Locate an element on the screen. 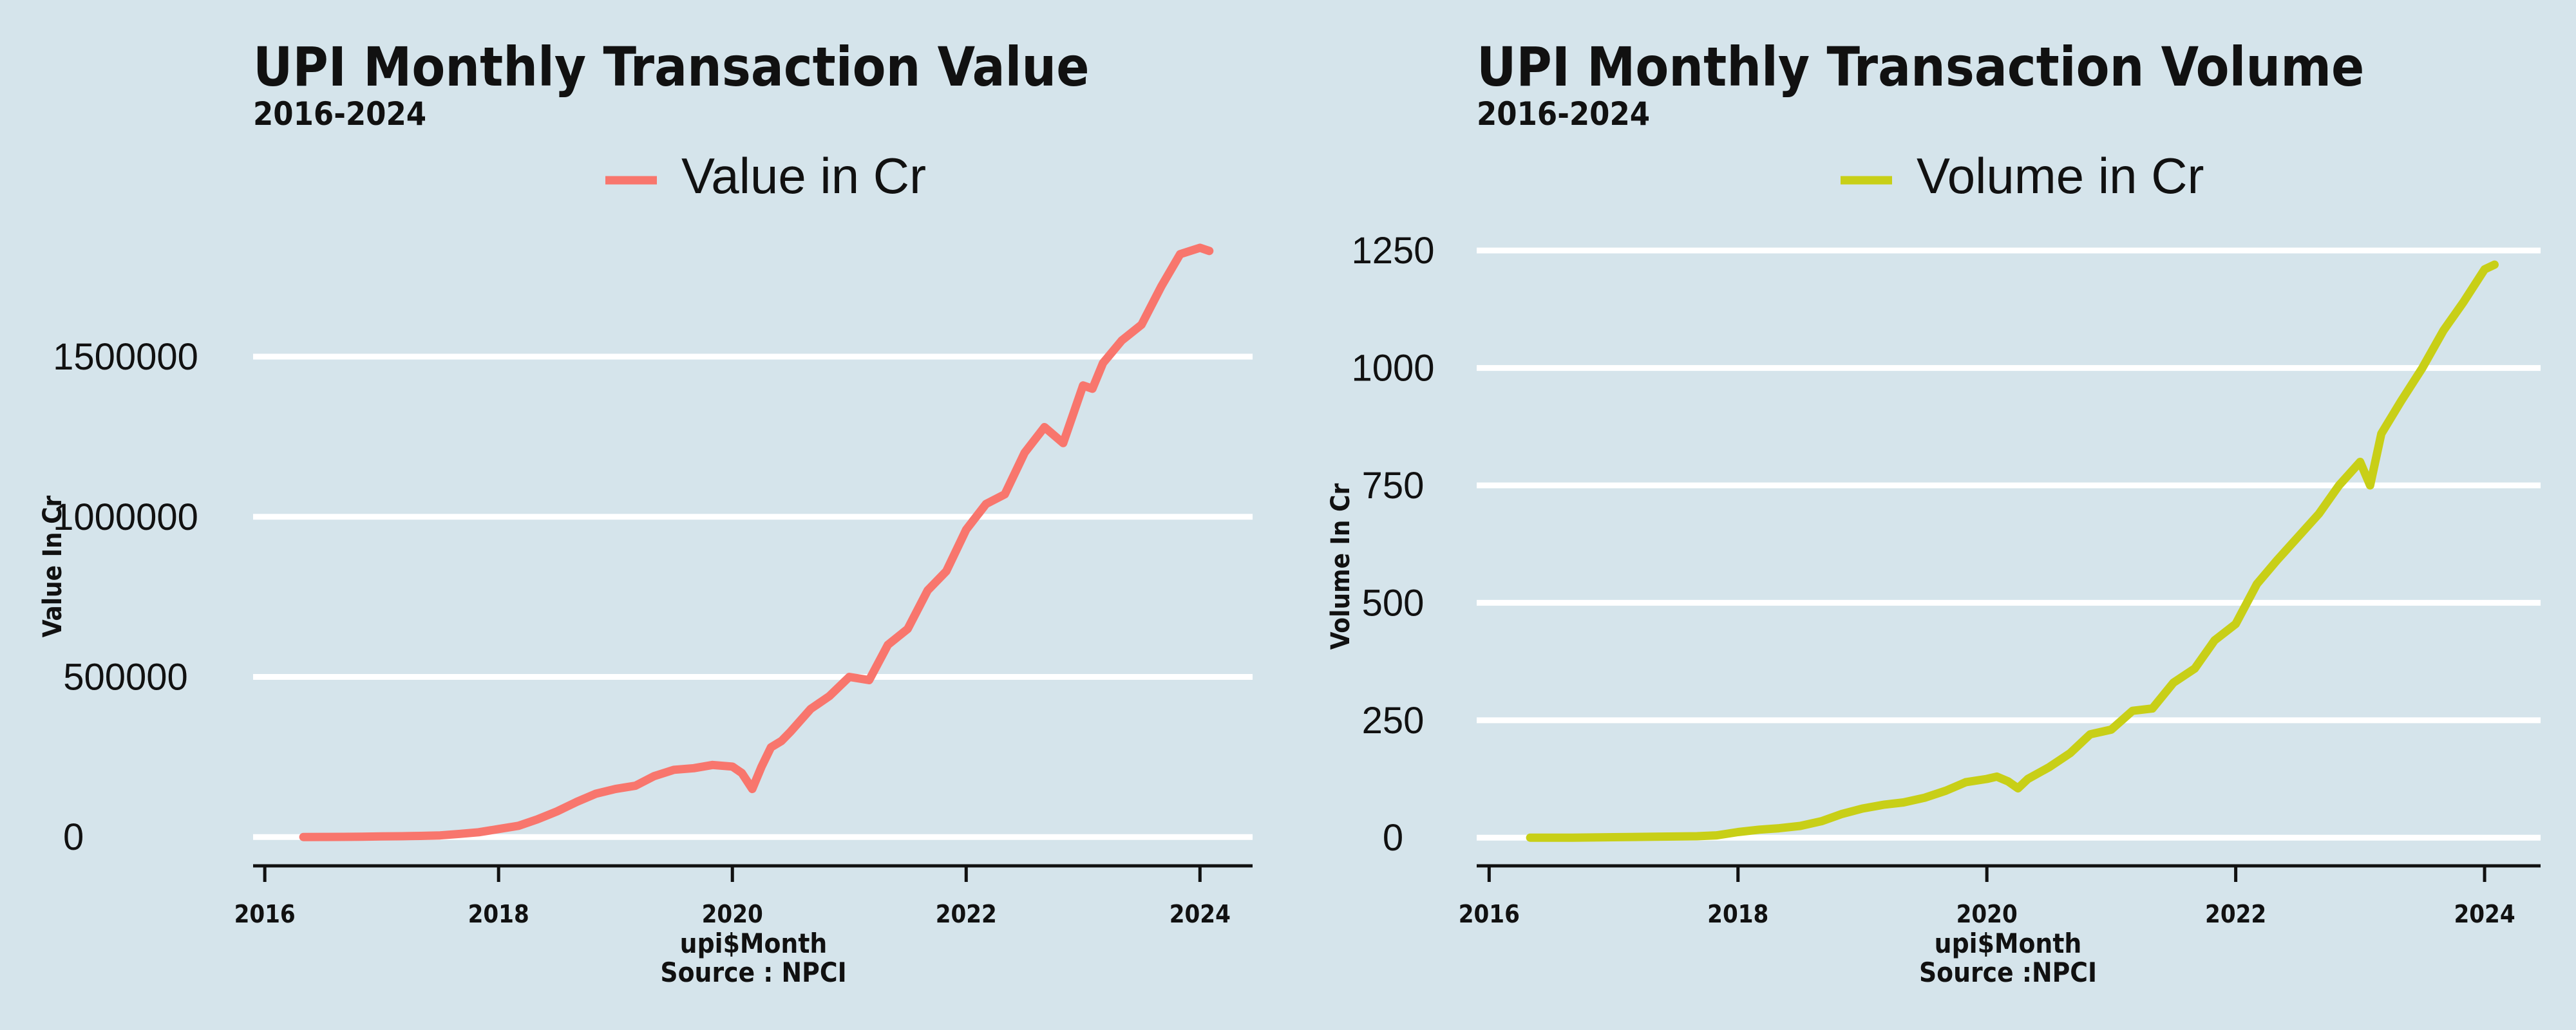 The width and height of the screenshot is (2576, 1030). y-tick-labels: 0 500000 1000000 1500000 is located at coordinates (125, 597).